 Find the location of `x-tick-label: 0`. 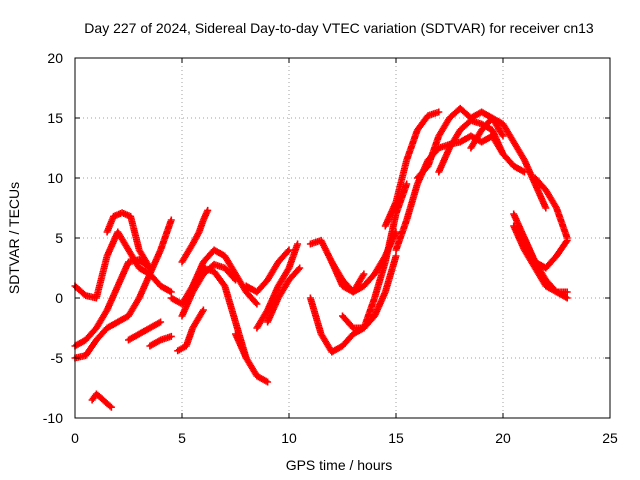

x-tick-label: 0 is located at coordinates (75, 438).